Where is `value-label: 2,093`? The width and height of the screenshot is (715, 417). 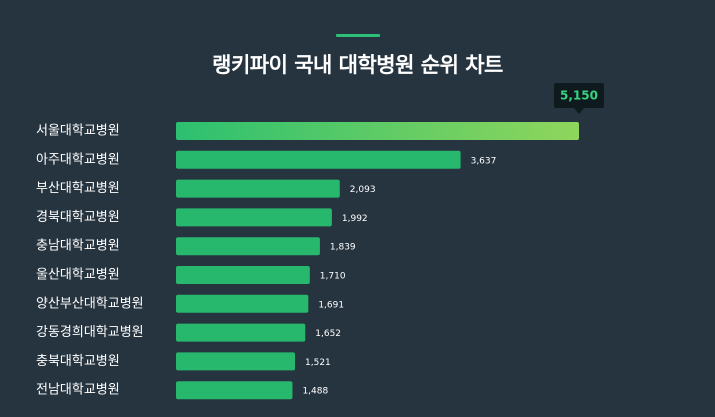 value-label: 2,093 is located at coordinates (363, 190).